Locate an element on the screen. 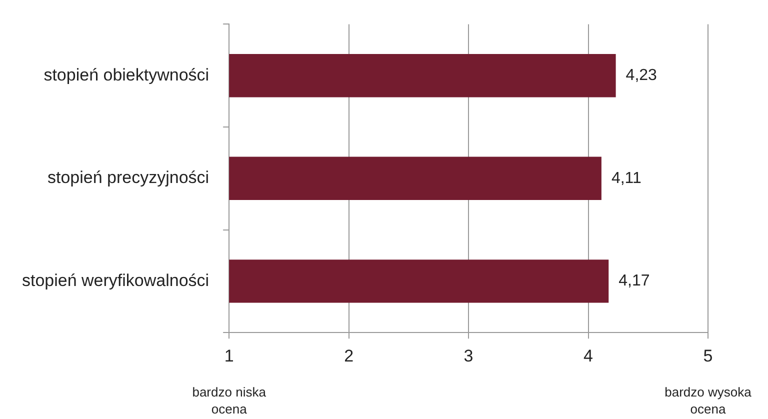 The image size is (768, 419). y-tick-label: stopień obiektywności is located at coordinates (127, 74).